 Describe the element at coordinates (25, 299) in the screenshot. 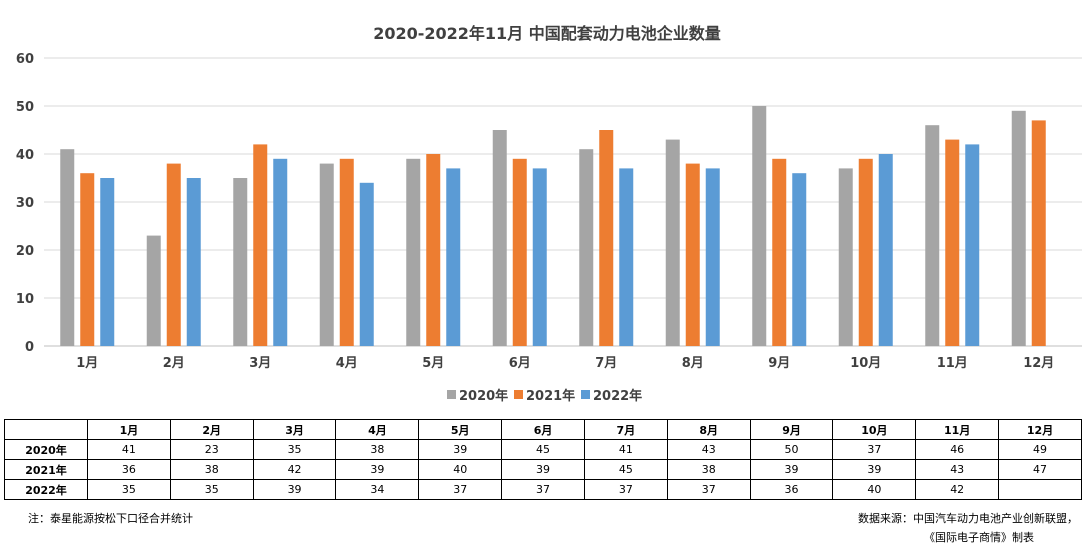

I see `y-tick-label: 10` at that location.